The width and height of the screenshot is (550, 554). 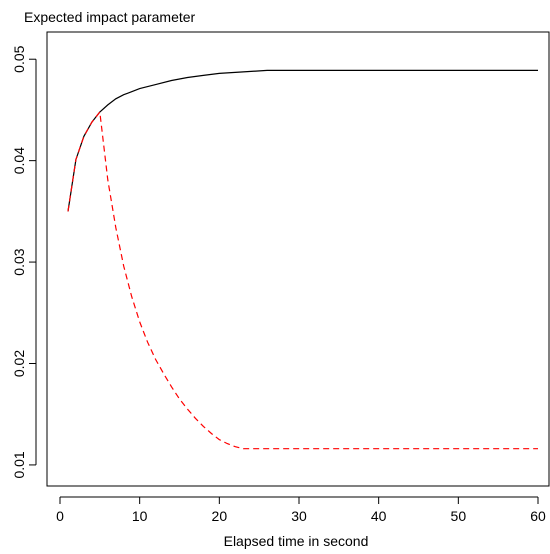 What do you see at coordinates (19, 261) in the screenshot?
I see `y-tick-label: 0.03` at bounding box center [19, 261].